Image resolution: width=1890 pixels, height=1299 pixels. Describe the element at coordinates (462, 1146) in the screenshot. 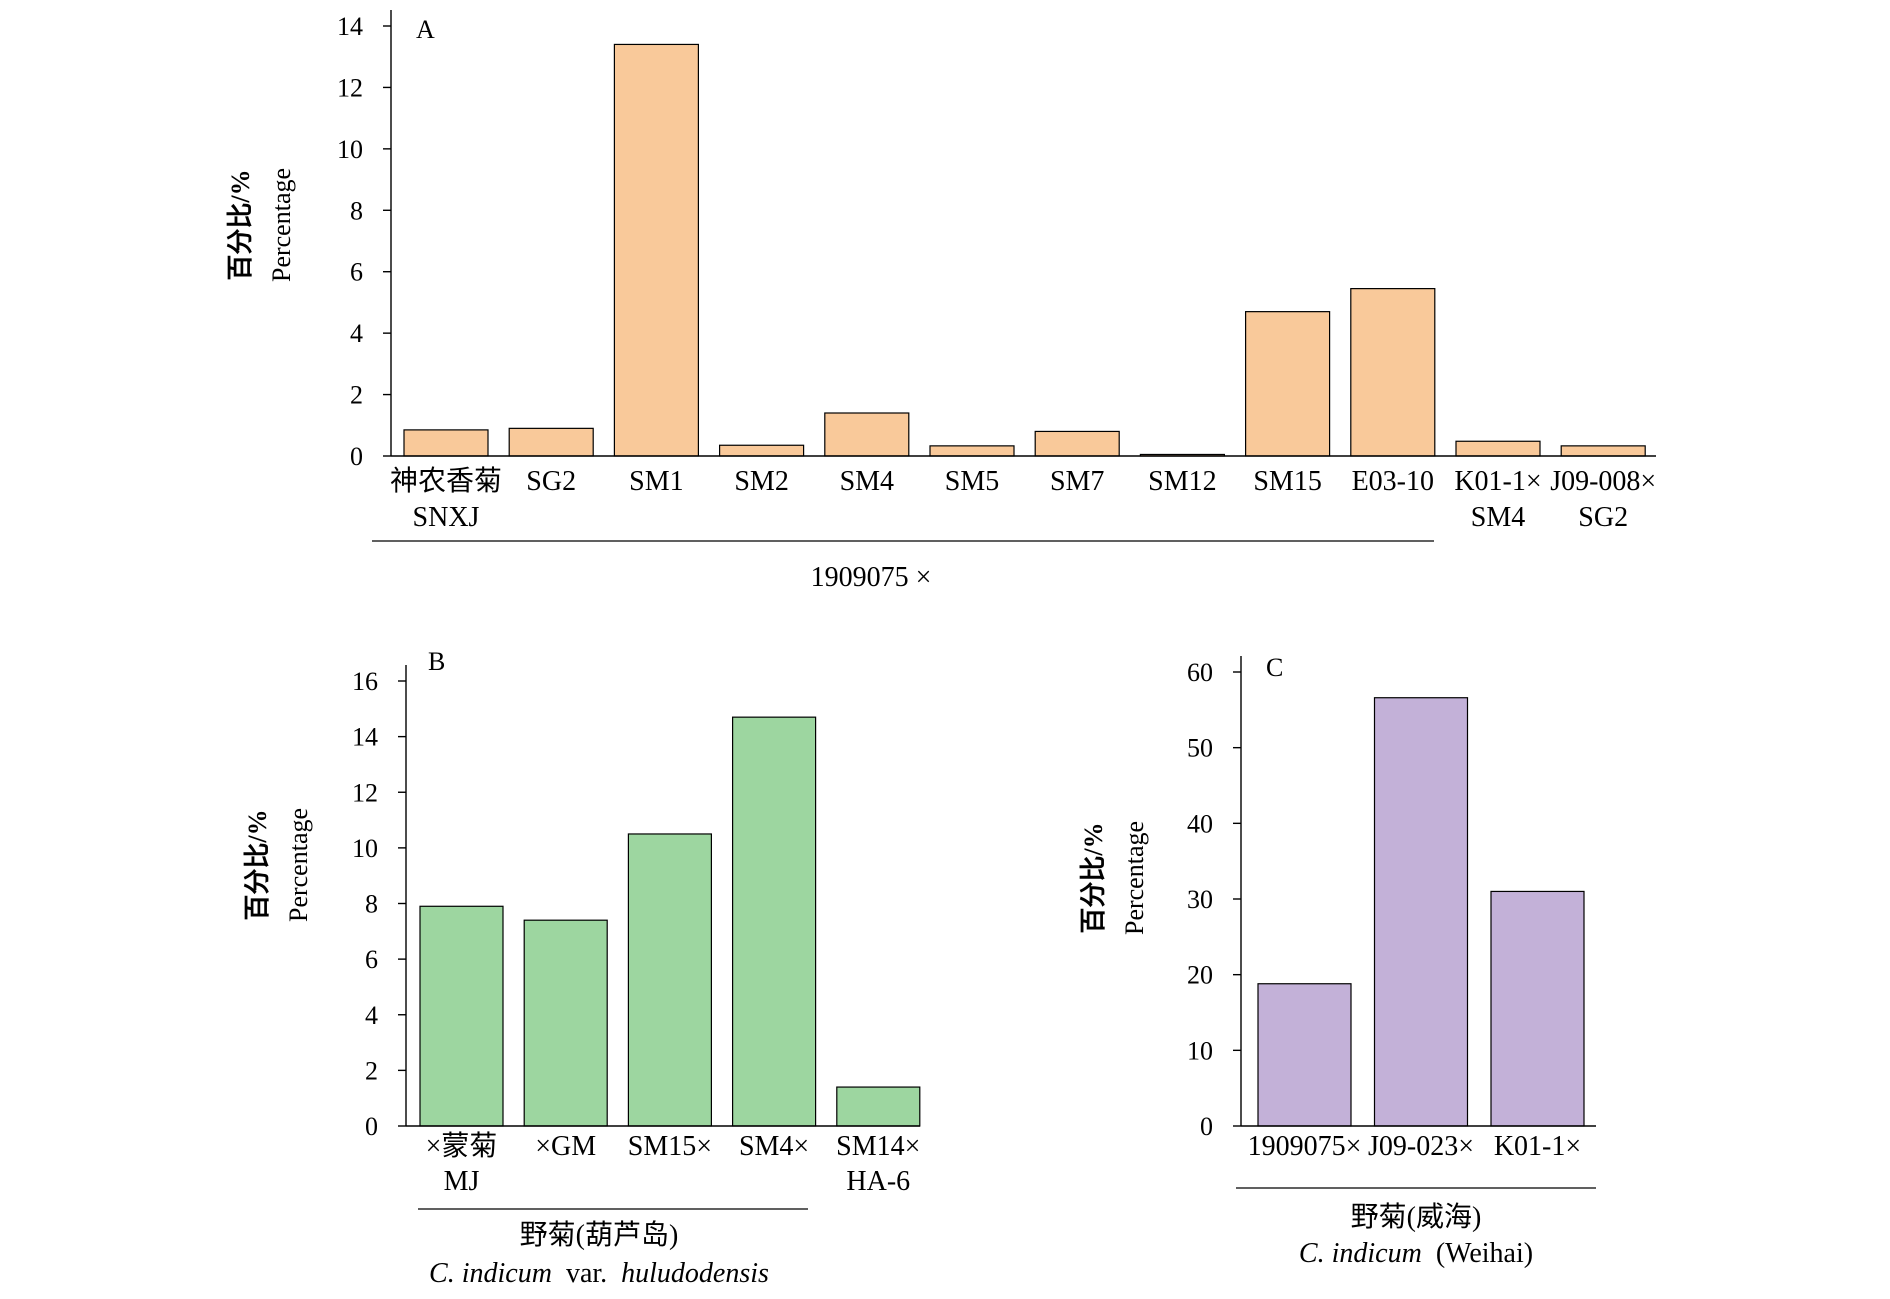

I see `x-tick-label: ×蒙菊` at that location.